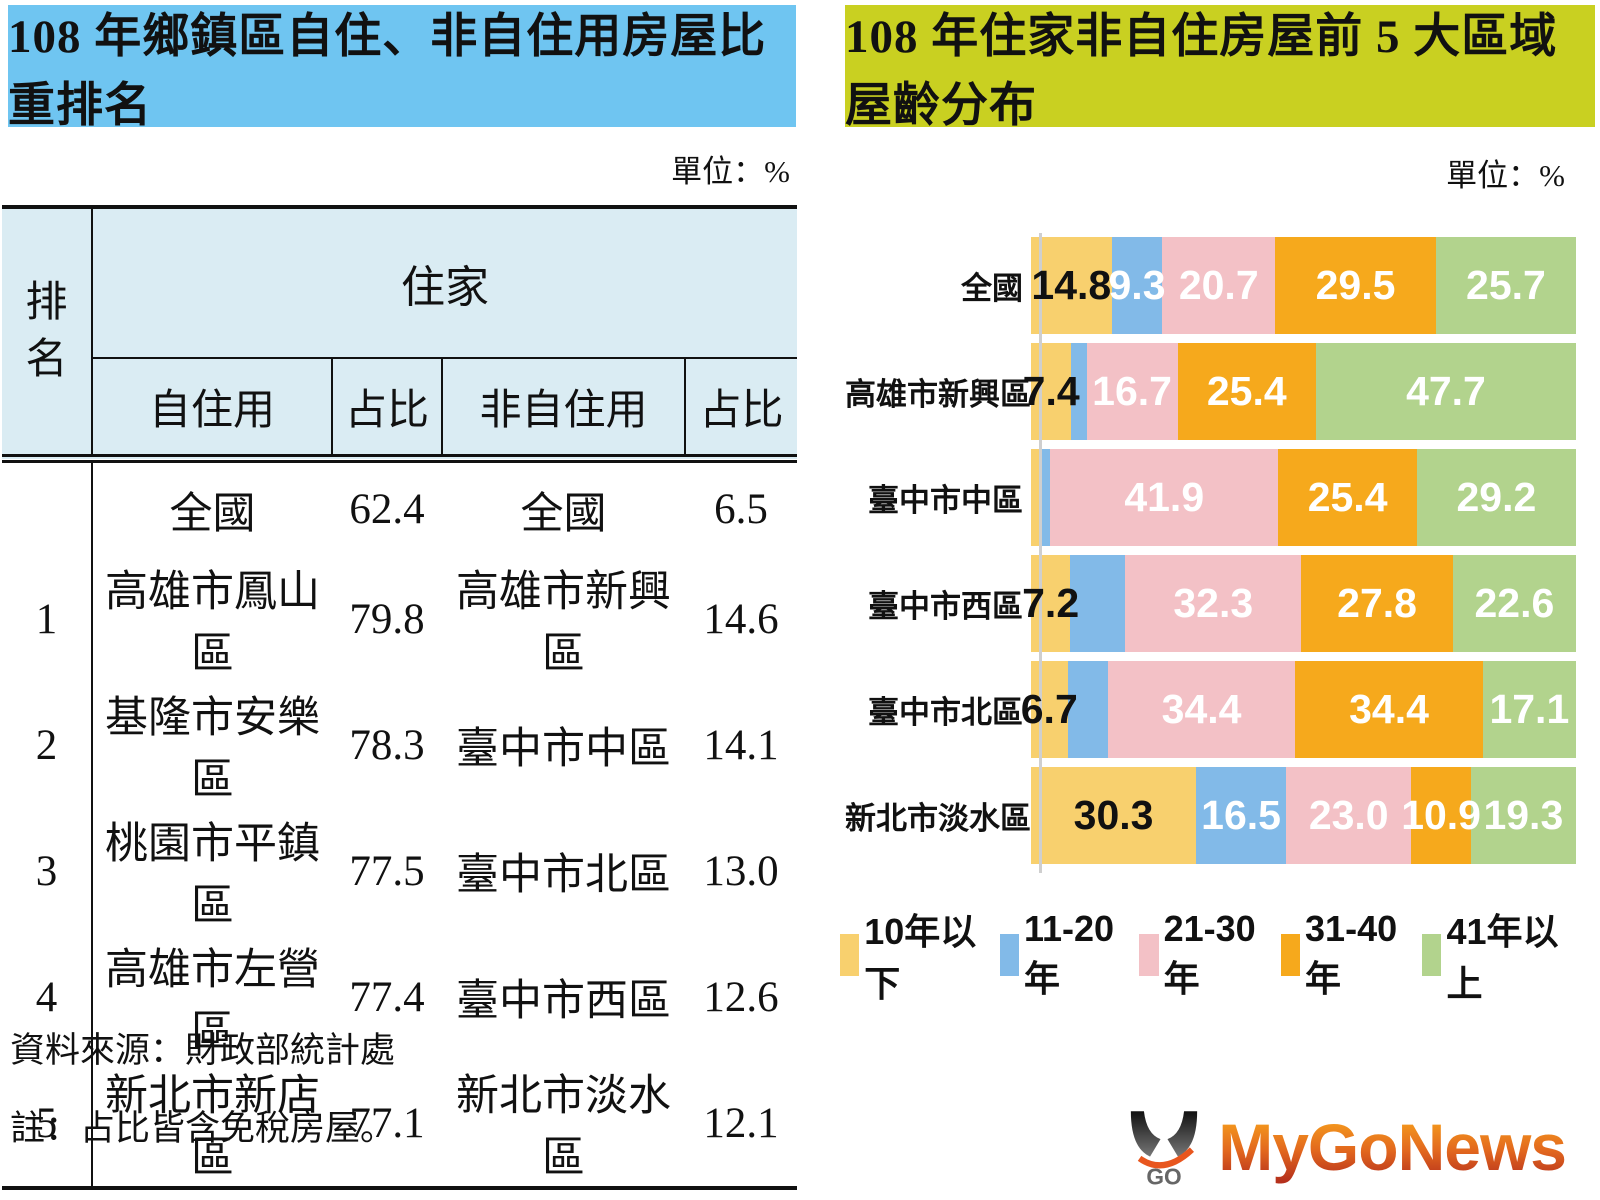 The height and width of the screenshot is (1200, 1600). I want to click on owner-district-cell: 桃園市平鎮區, so click(212, 871).